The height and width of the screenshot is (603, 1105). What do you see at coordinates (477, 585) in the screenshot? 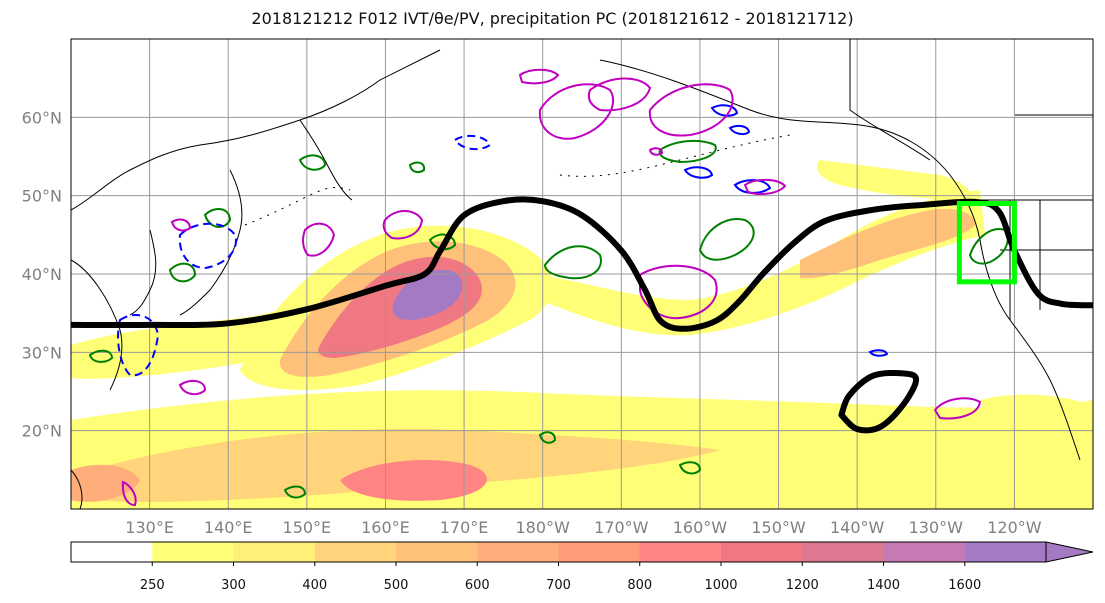
I see `colorbar-tick-label: 600` at bounding box center [477, 585].